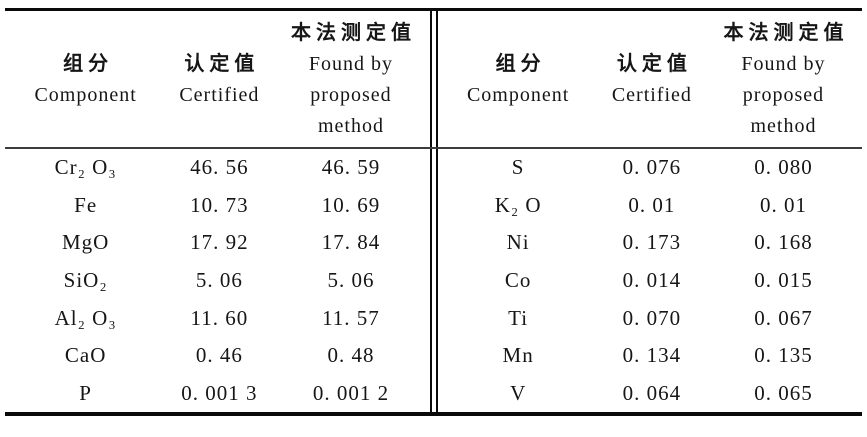 Image resolution: width=867 pixels, height=437 pixels. I want to click on component-cell: Fe, so click(86, 204).